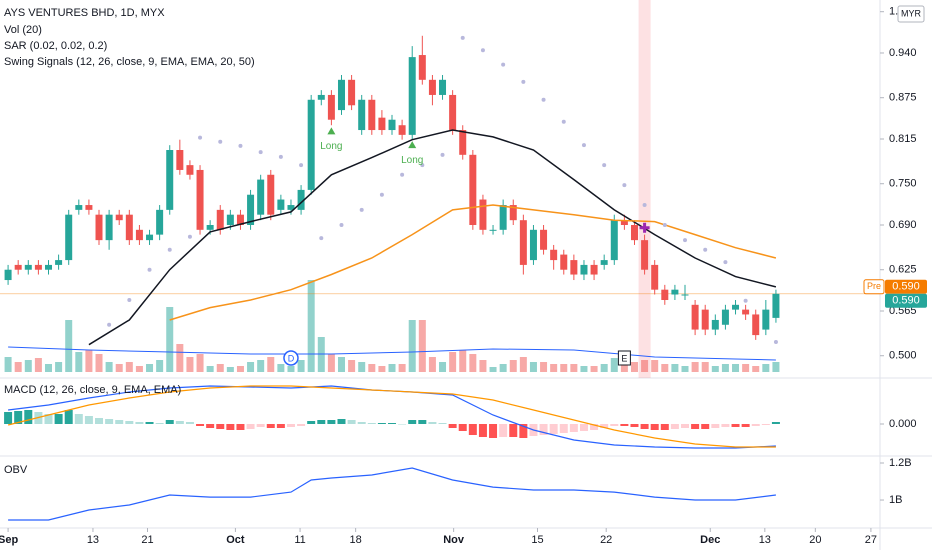  I want to click on x-tick-label: 15, so click(537, 540).